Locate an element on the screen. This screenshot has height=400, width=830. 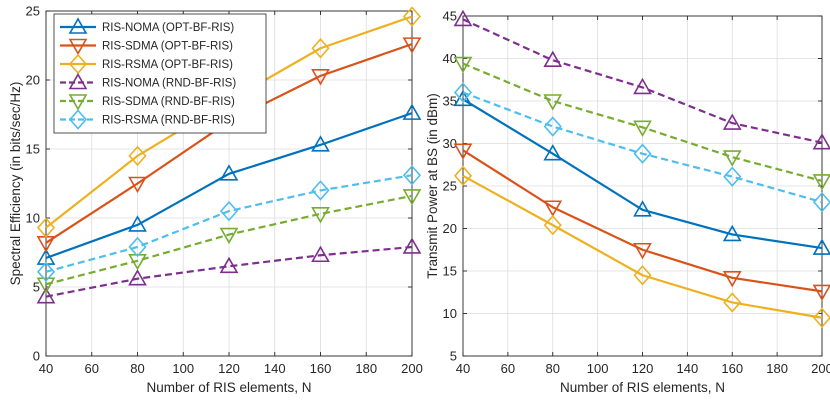
legend-entry: RIS-SDMA (OPT-BF-RIS) is located at coordinates (167, 47).